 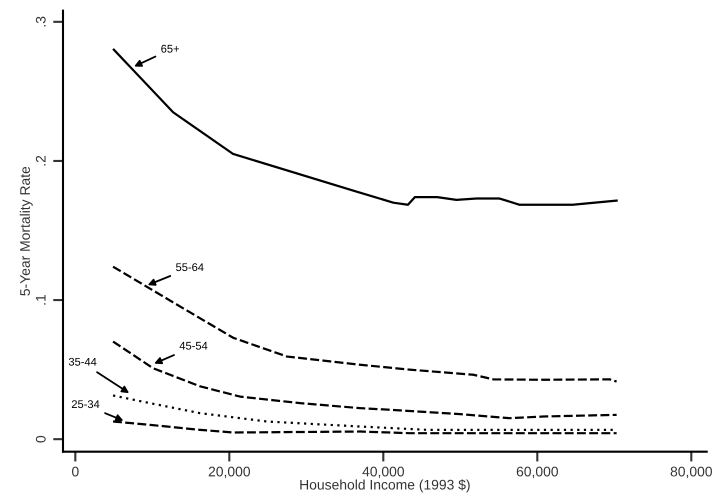 What do you see at coordinates (385, 485) in the screenshot?
I see `x-axis-title: Household Income (1993 $)` at bounding box center [385, 485].